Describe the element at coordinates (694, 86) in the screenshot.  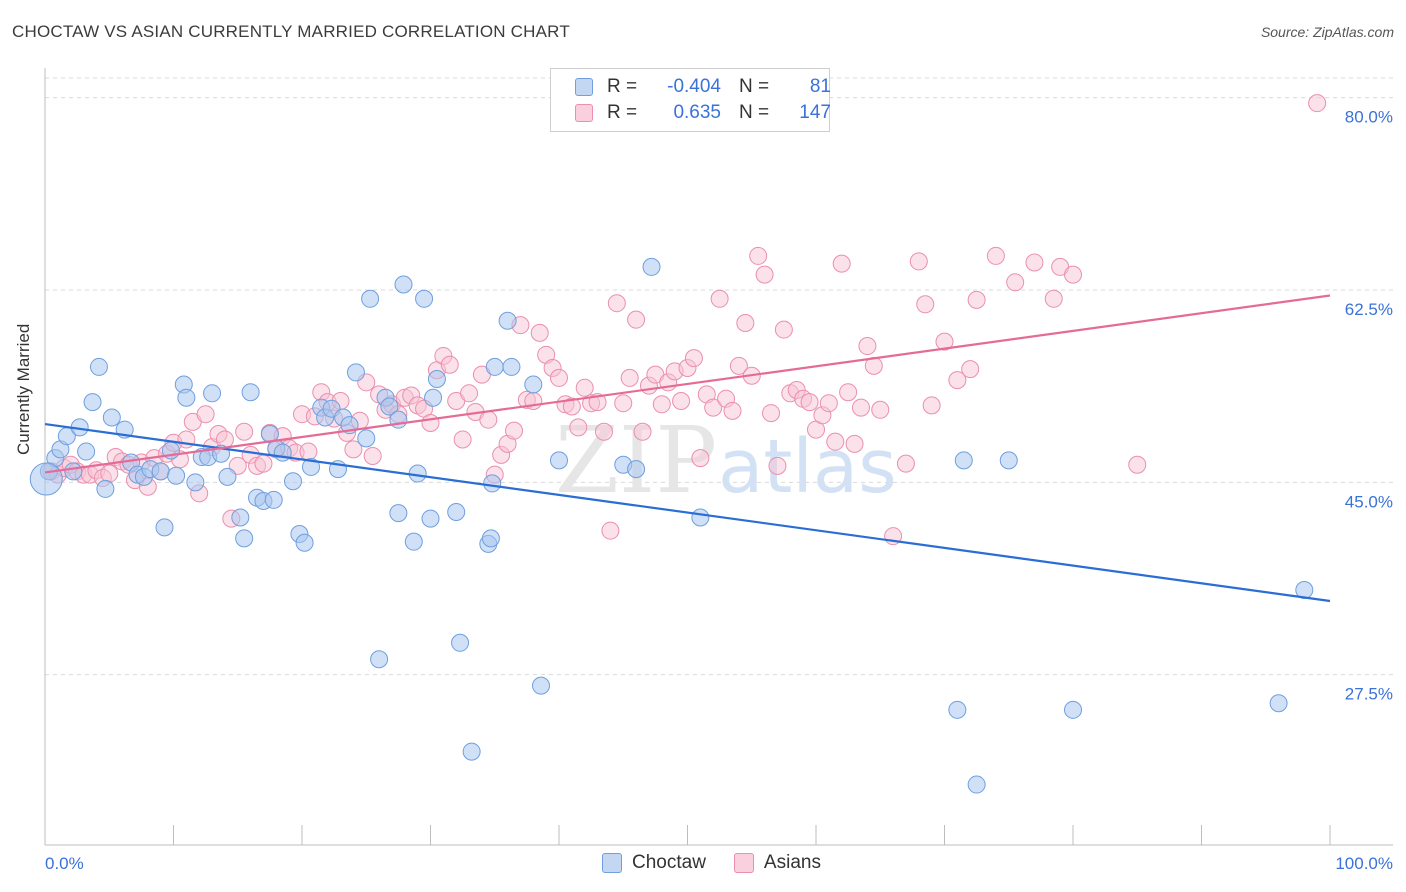
I see `legend-r-value: -0.404` at that location.